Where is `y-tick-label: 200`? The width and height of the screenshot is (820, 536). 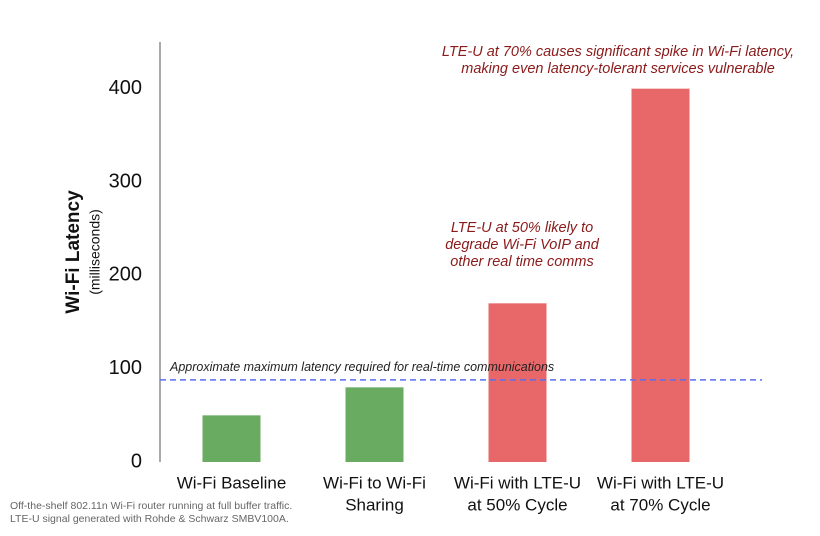
y-tick-label: 200 is located at coordinates (125, 275).